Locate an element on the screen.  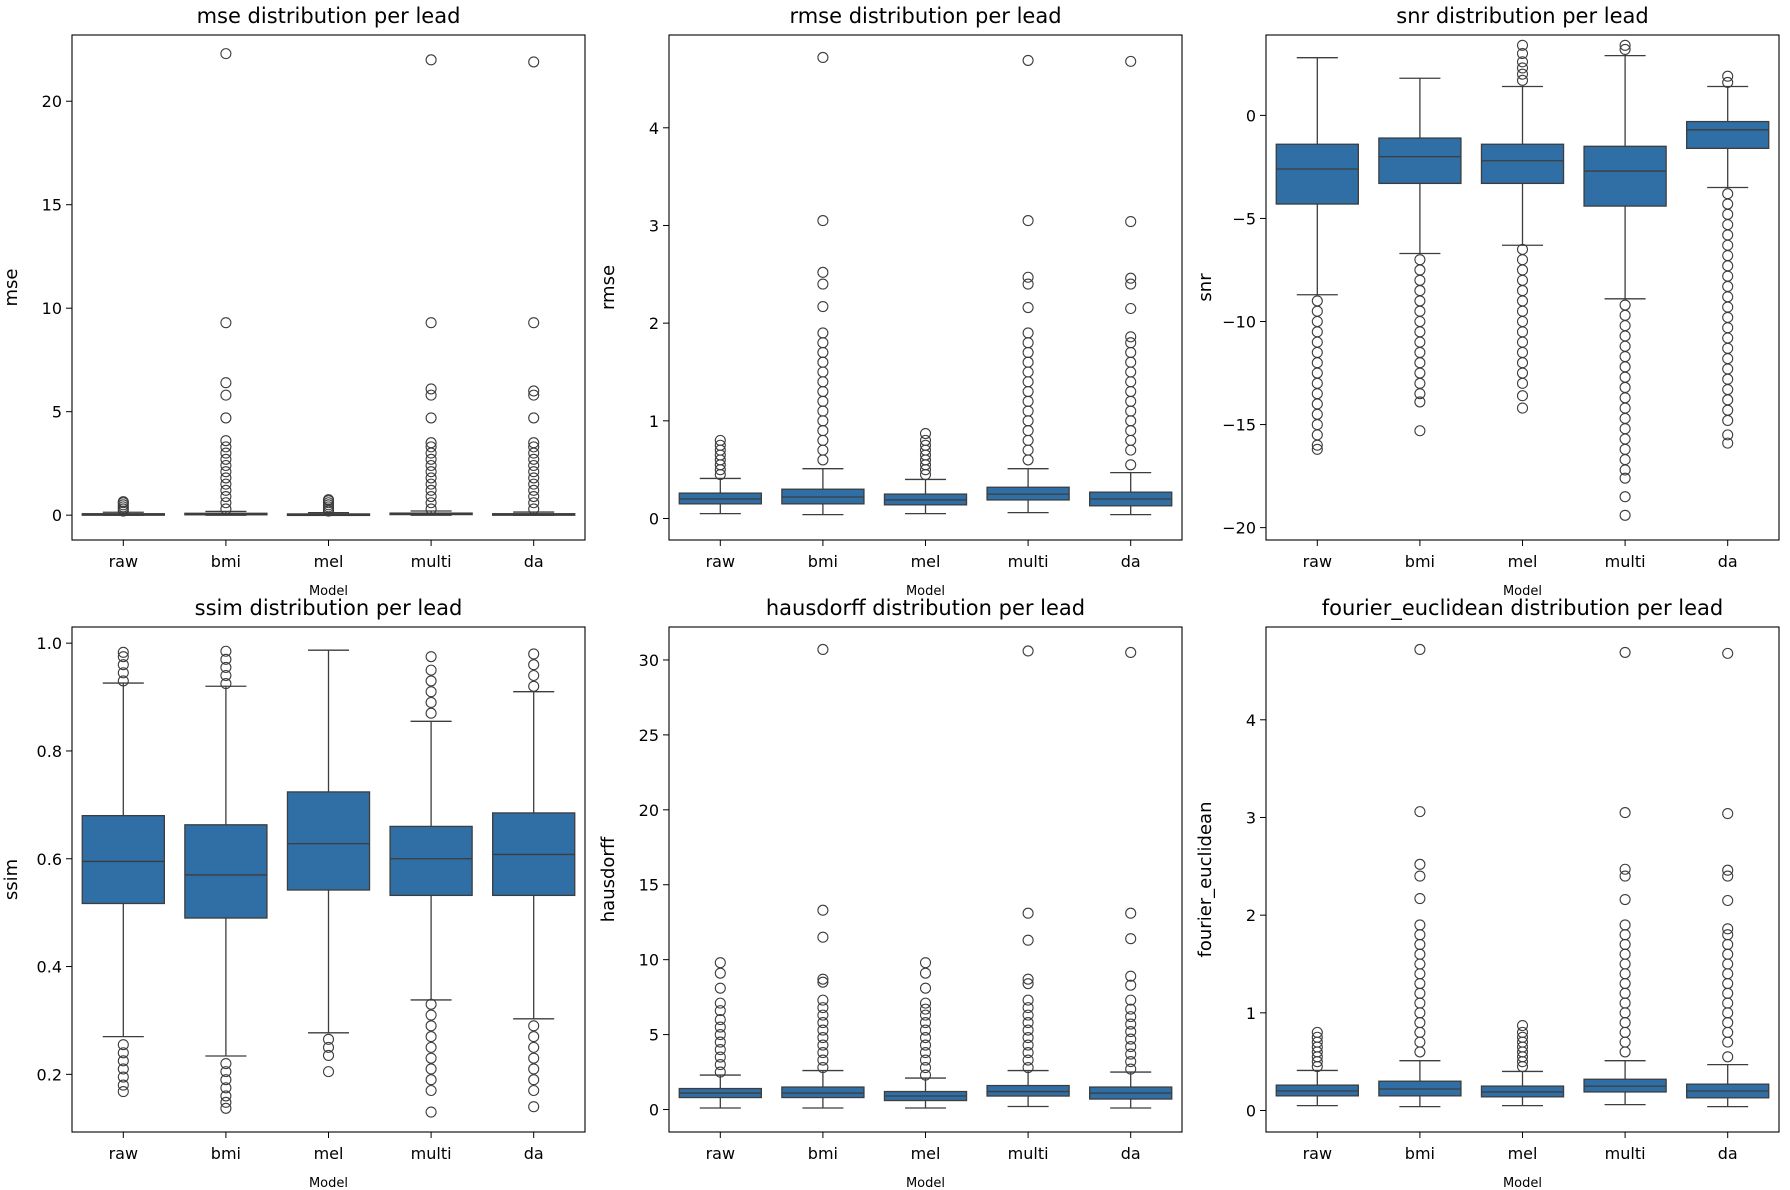
y-tick-label: 0.2 is located at coordinates (49, 1074).